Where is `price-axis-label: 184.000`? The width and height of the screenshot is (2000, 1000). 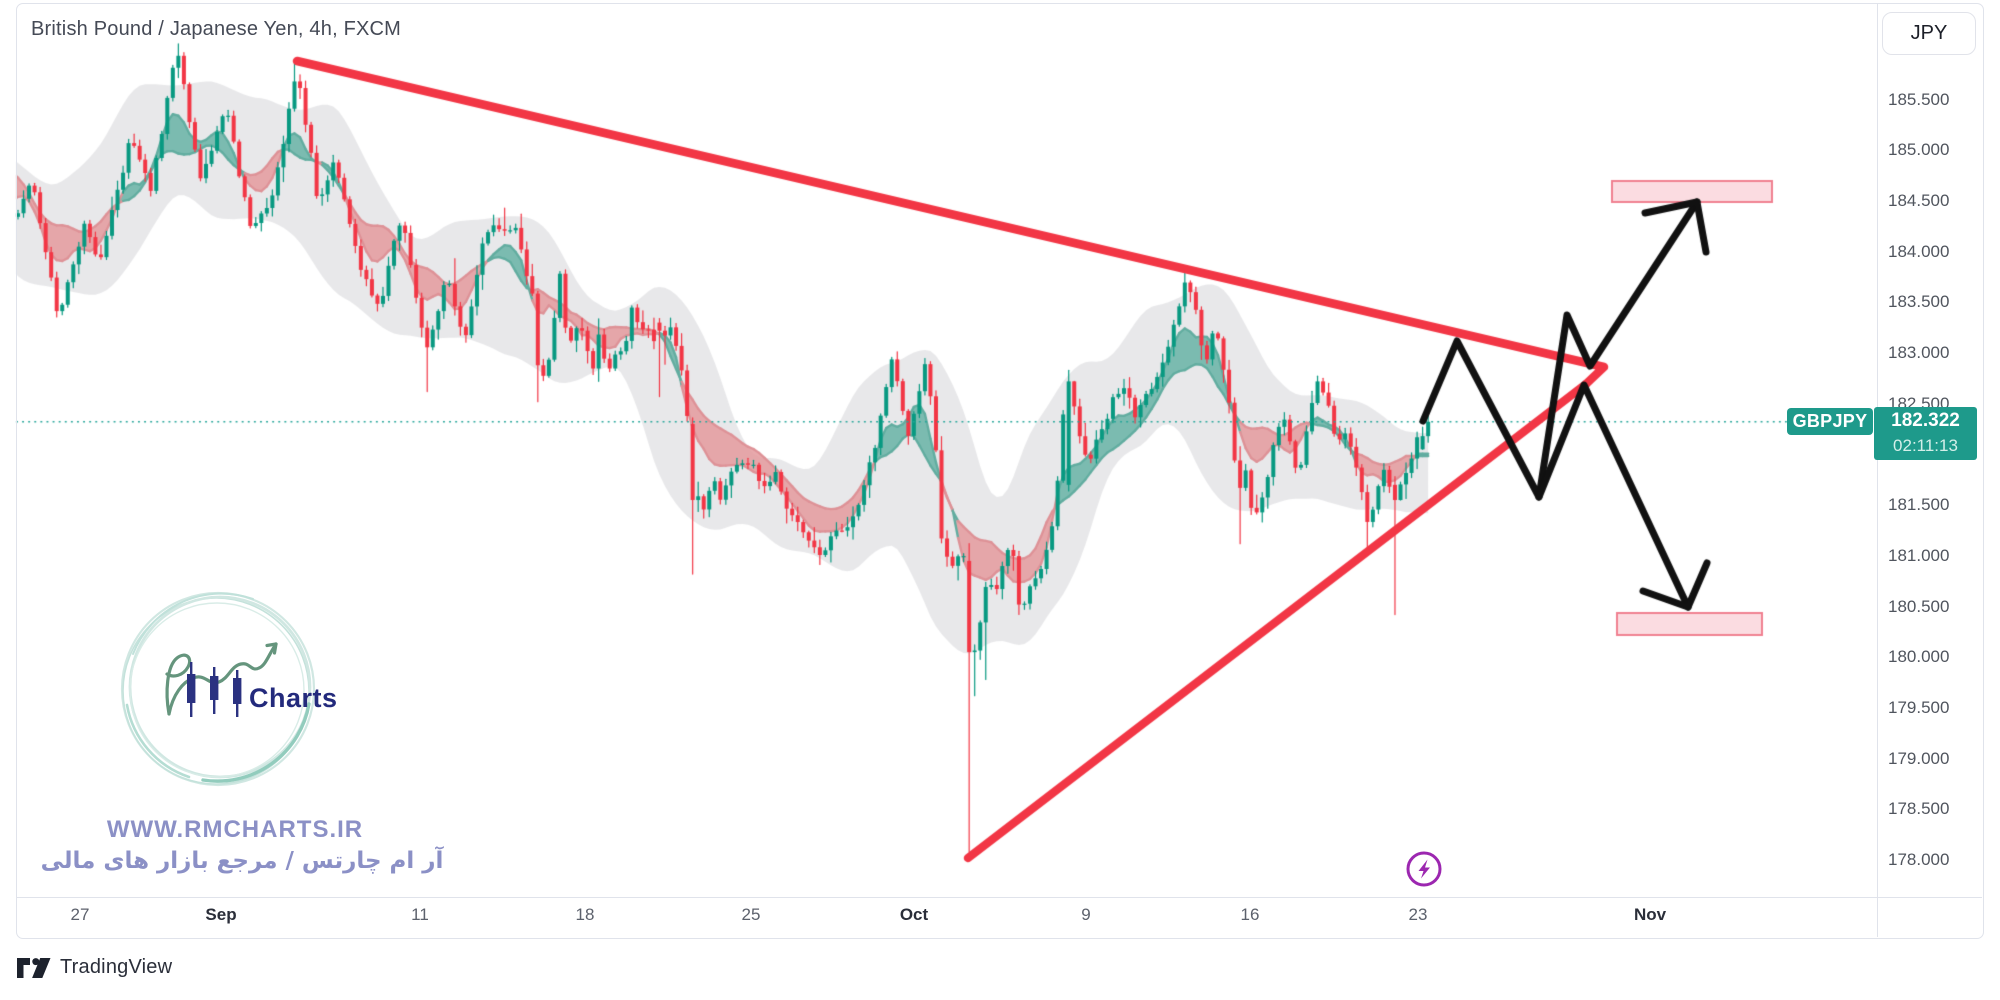 price-axis-label: 184.000 is located at coordinates (1919, 251).